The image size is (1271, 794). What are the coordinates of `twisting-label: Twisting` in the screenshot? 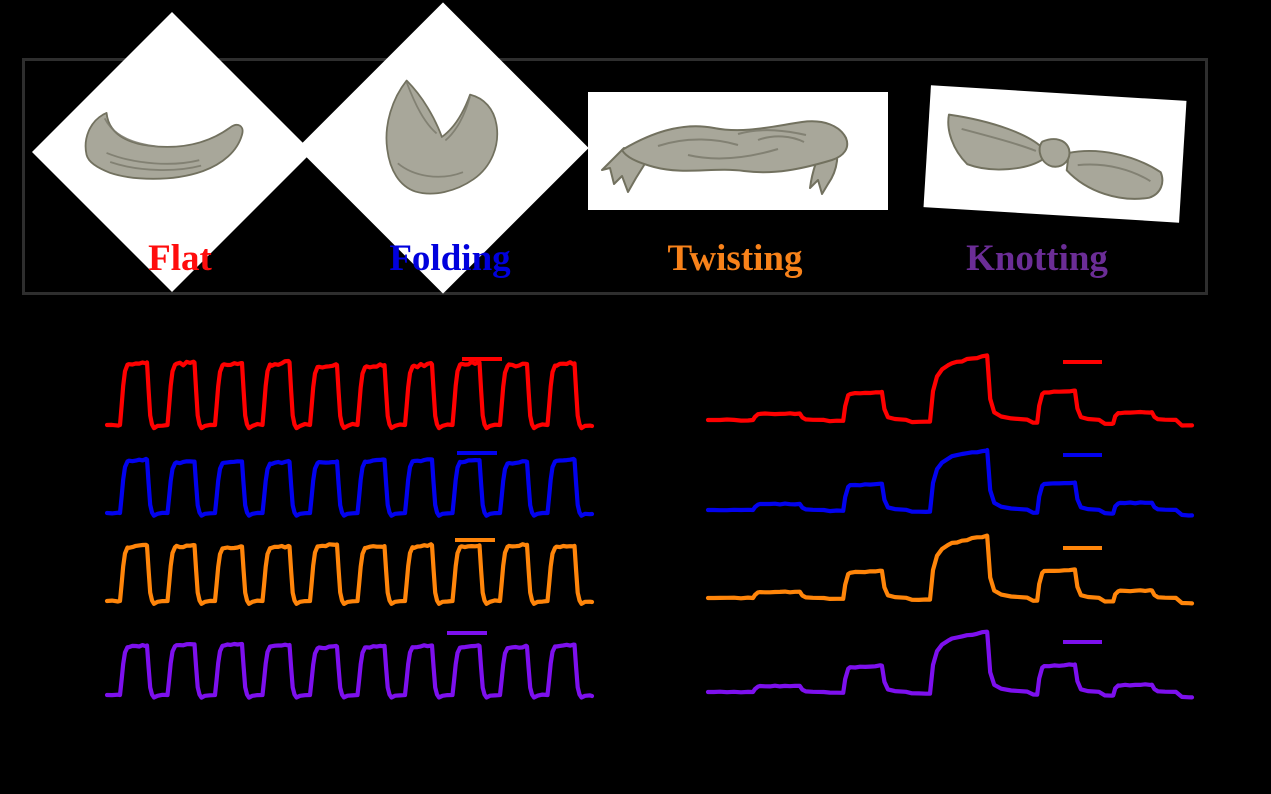 It's located at (735, 258).